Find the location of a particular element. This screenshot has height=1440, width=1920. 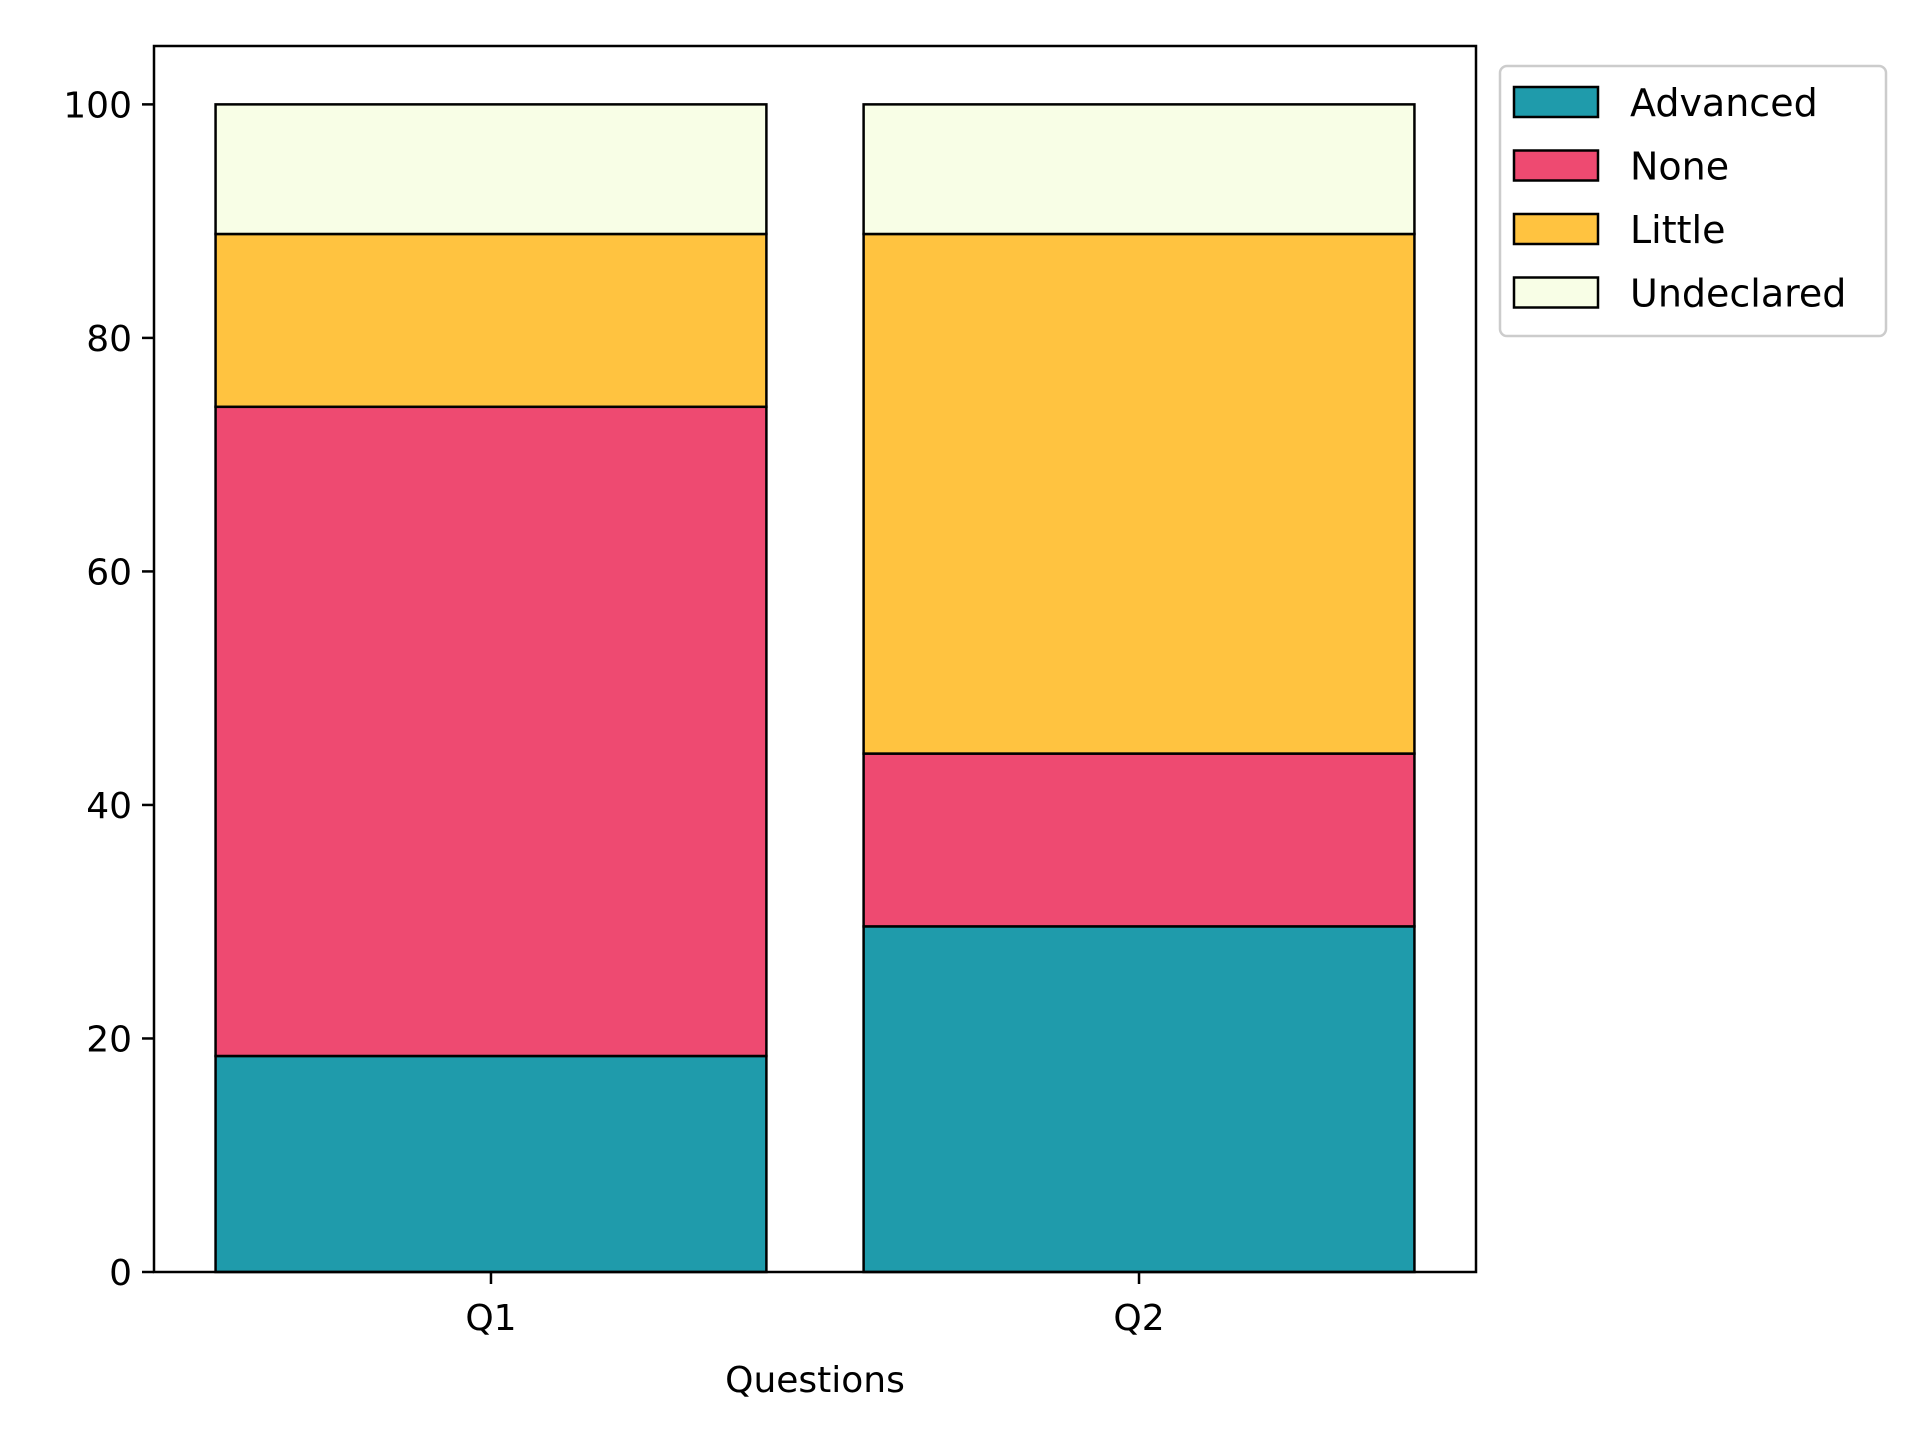

x-tick-label: Q2 is located at coordinates (1138, 1318).